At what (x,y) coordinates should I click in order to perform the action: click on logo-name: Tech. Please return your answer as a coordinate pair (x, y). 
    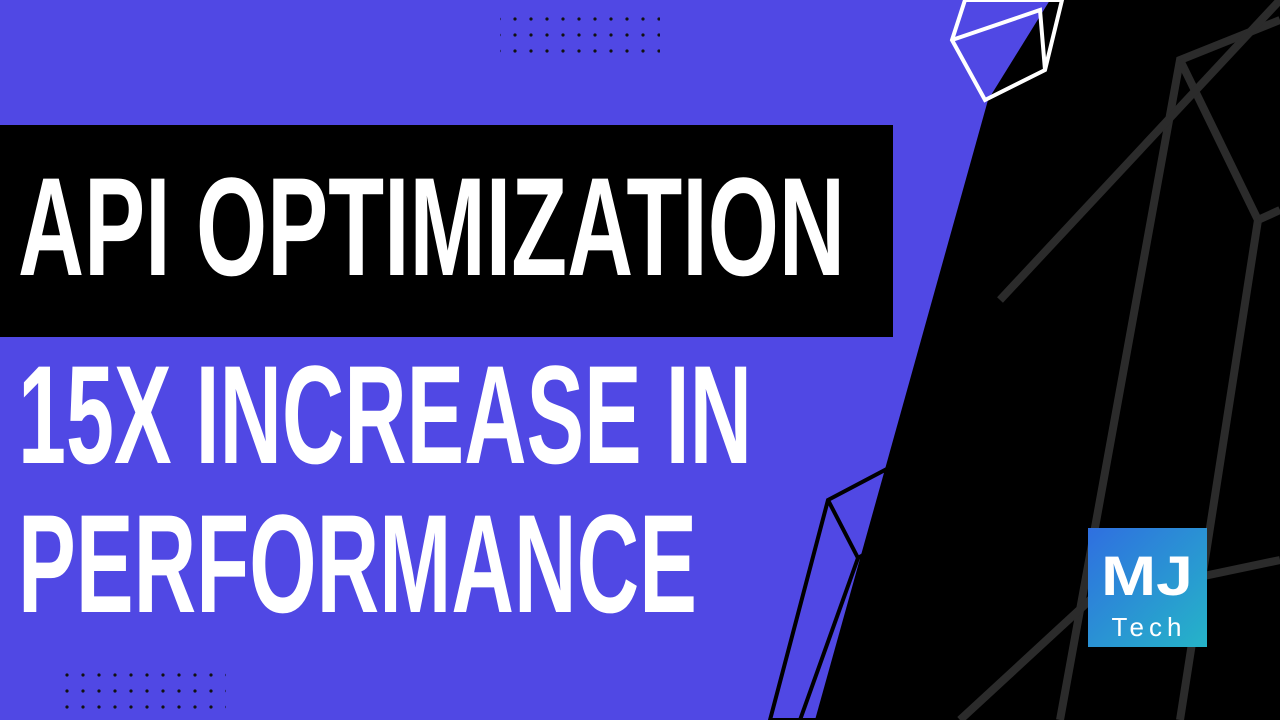
    Looking at the image, I should click on (1149, 627).